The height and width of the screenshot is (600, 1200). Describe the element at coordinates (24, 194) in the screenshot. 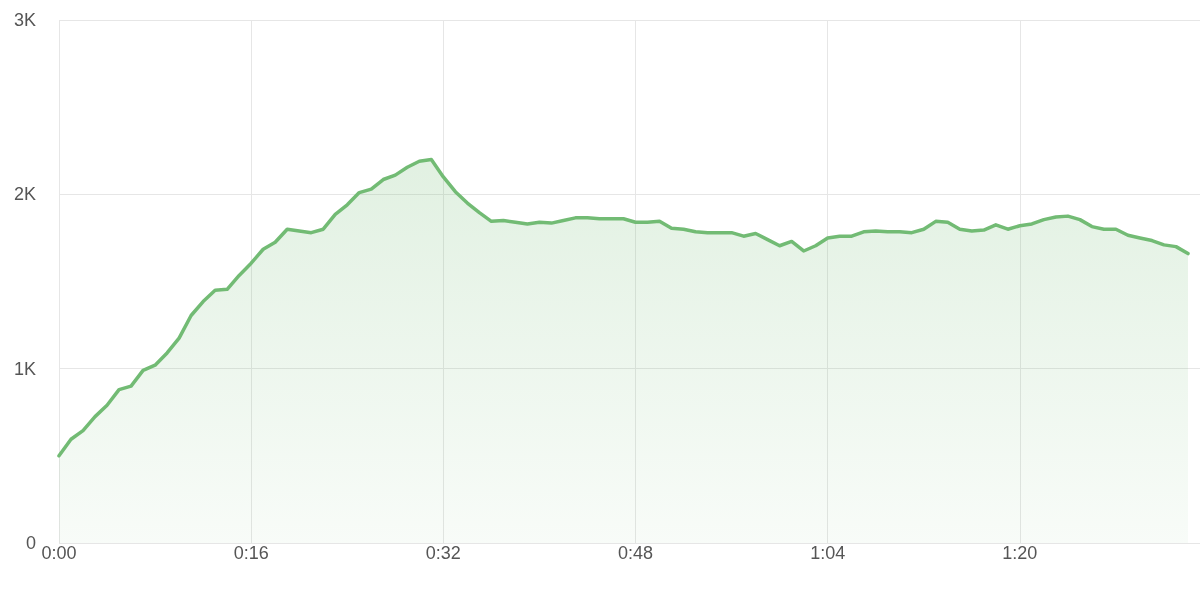

I see `y-tick-label: 2K` at that location.